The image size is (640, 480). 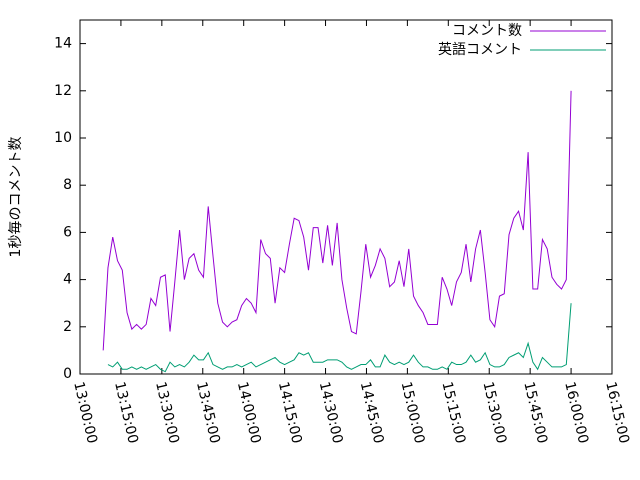 What do you see at coordinates (208, 412) in the screenshot?
I see `x-tick-label: 13:45:00` at bounding box center [208, 412].